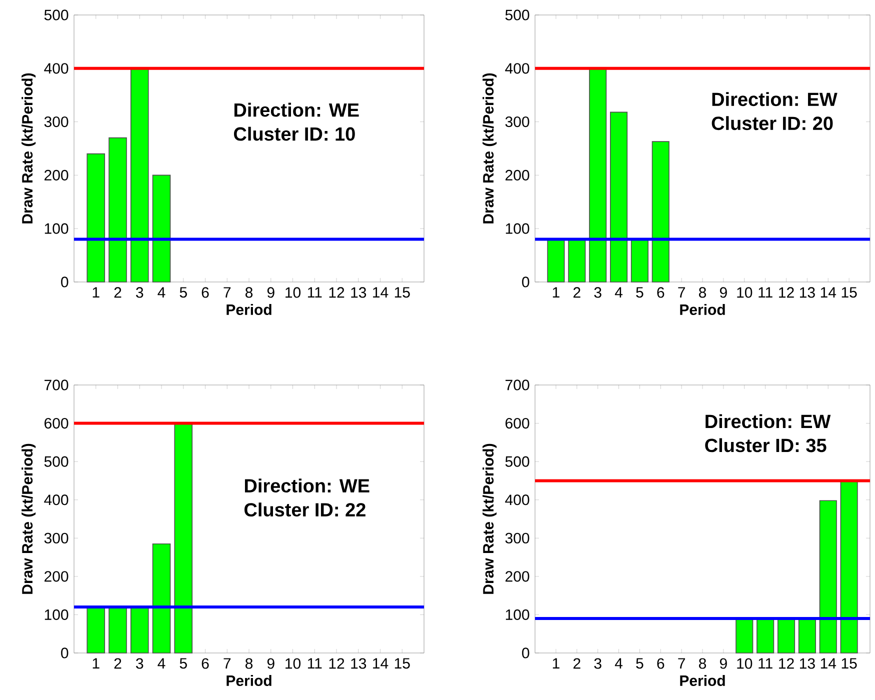  Describe the element at coordinates (765, 445) in the screenshot. I see `annotation: Cluster ID: 35` at that location.